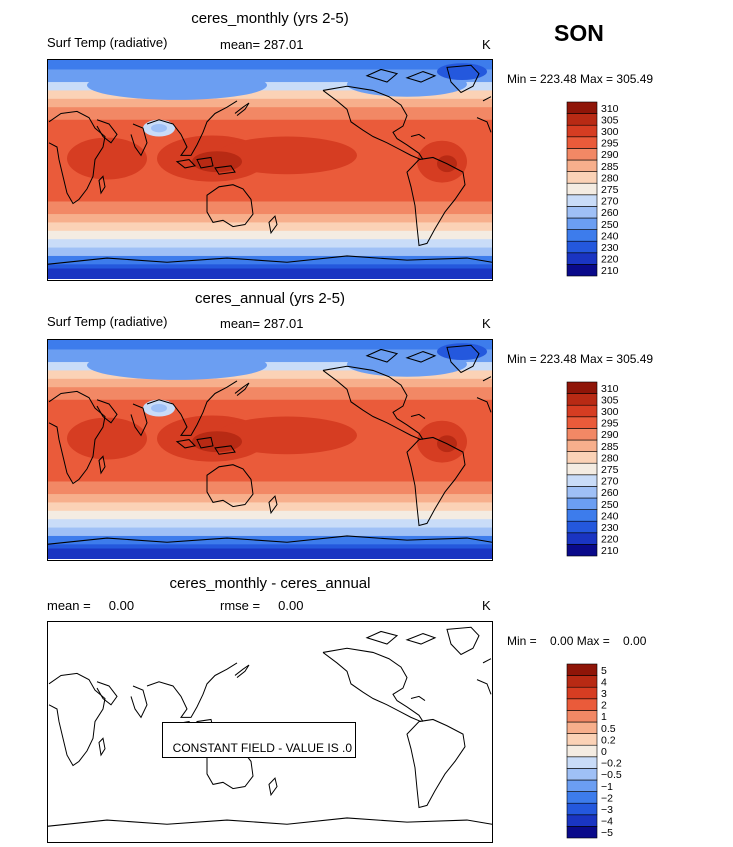 The height and width of the screenshot is (847, 733). What do you see at coordinates (604, 706) in the screenshot?
I see `colorbar-tick-label: 2` at bounding box center [604, 706].